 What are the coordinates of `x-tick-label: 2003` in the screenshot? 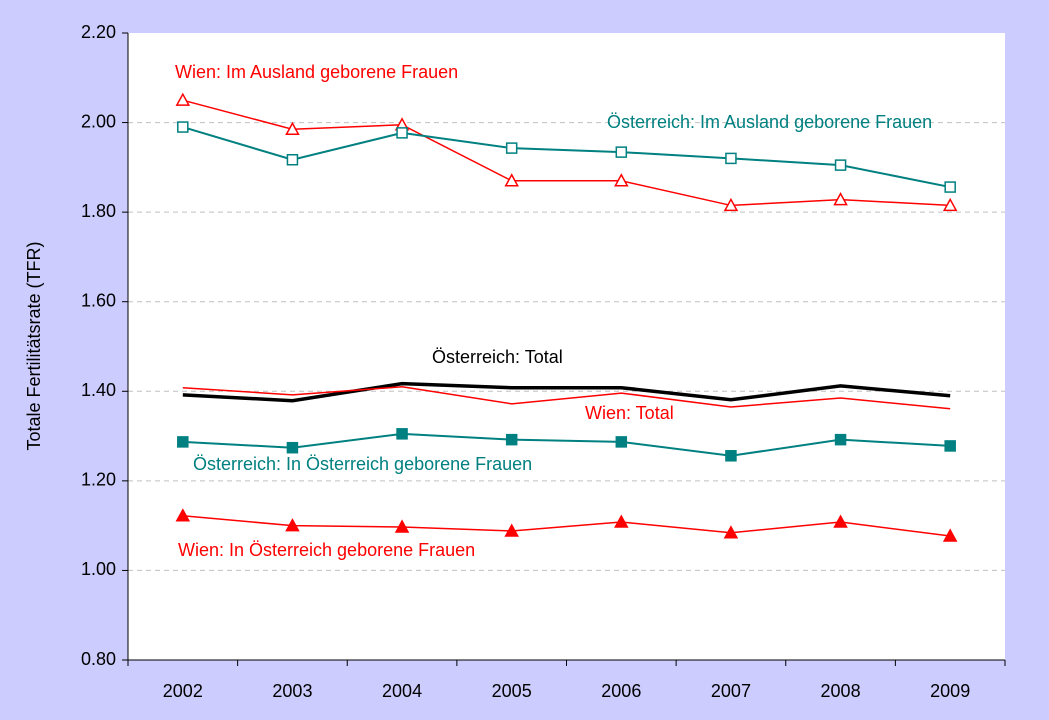 It's located at (292, 691).